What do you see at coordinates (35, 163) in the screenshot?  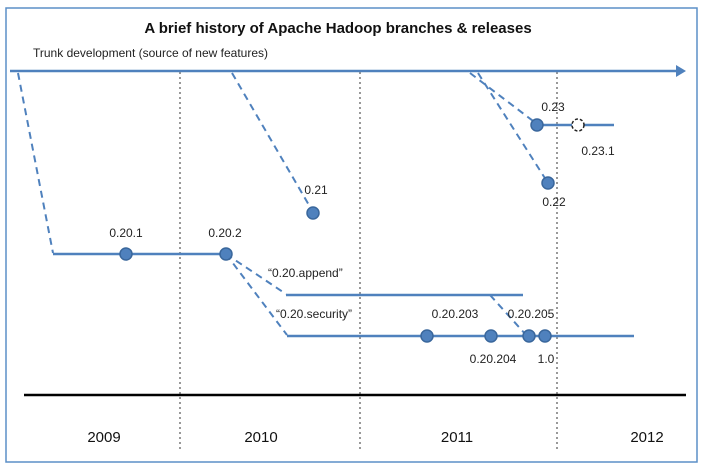 I see `branch-off-0.20` at bounding box center [35, 163].